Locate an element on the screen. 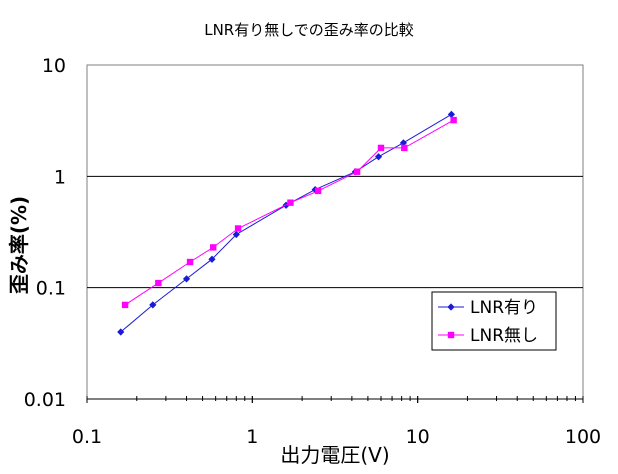  y-tick-labels: 0.01 0.1 1 10 is located at coordinates (45, 233).